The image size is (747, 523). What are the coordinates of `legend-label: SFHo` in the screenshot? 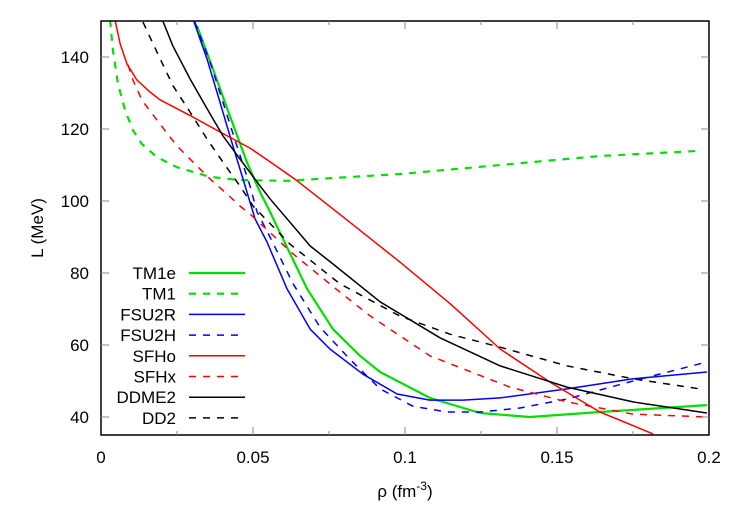 It's located at (154, 356).